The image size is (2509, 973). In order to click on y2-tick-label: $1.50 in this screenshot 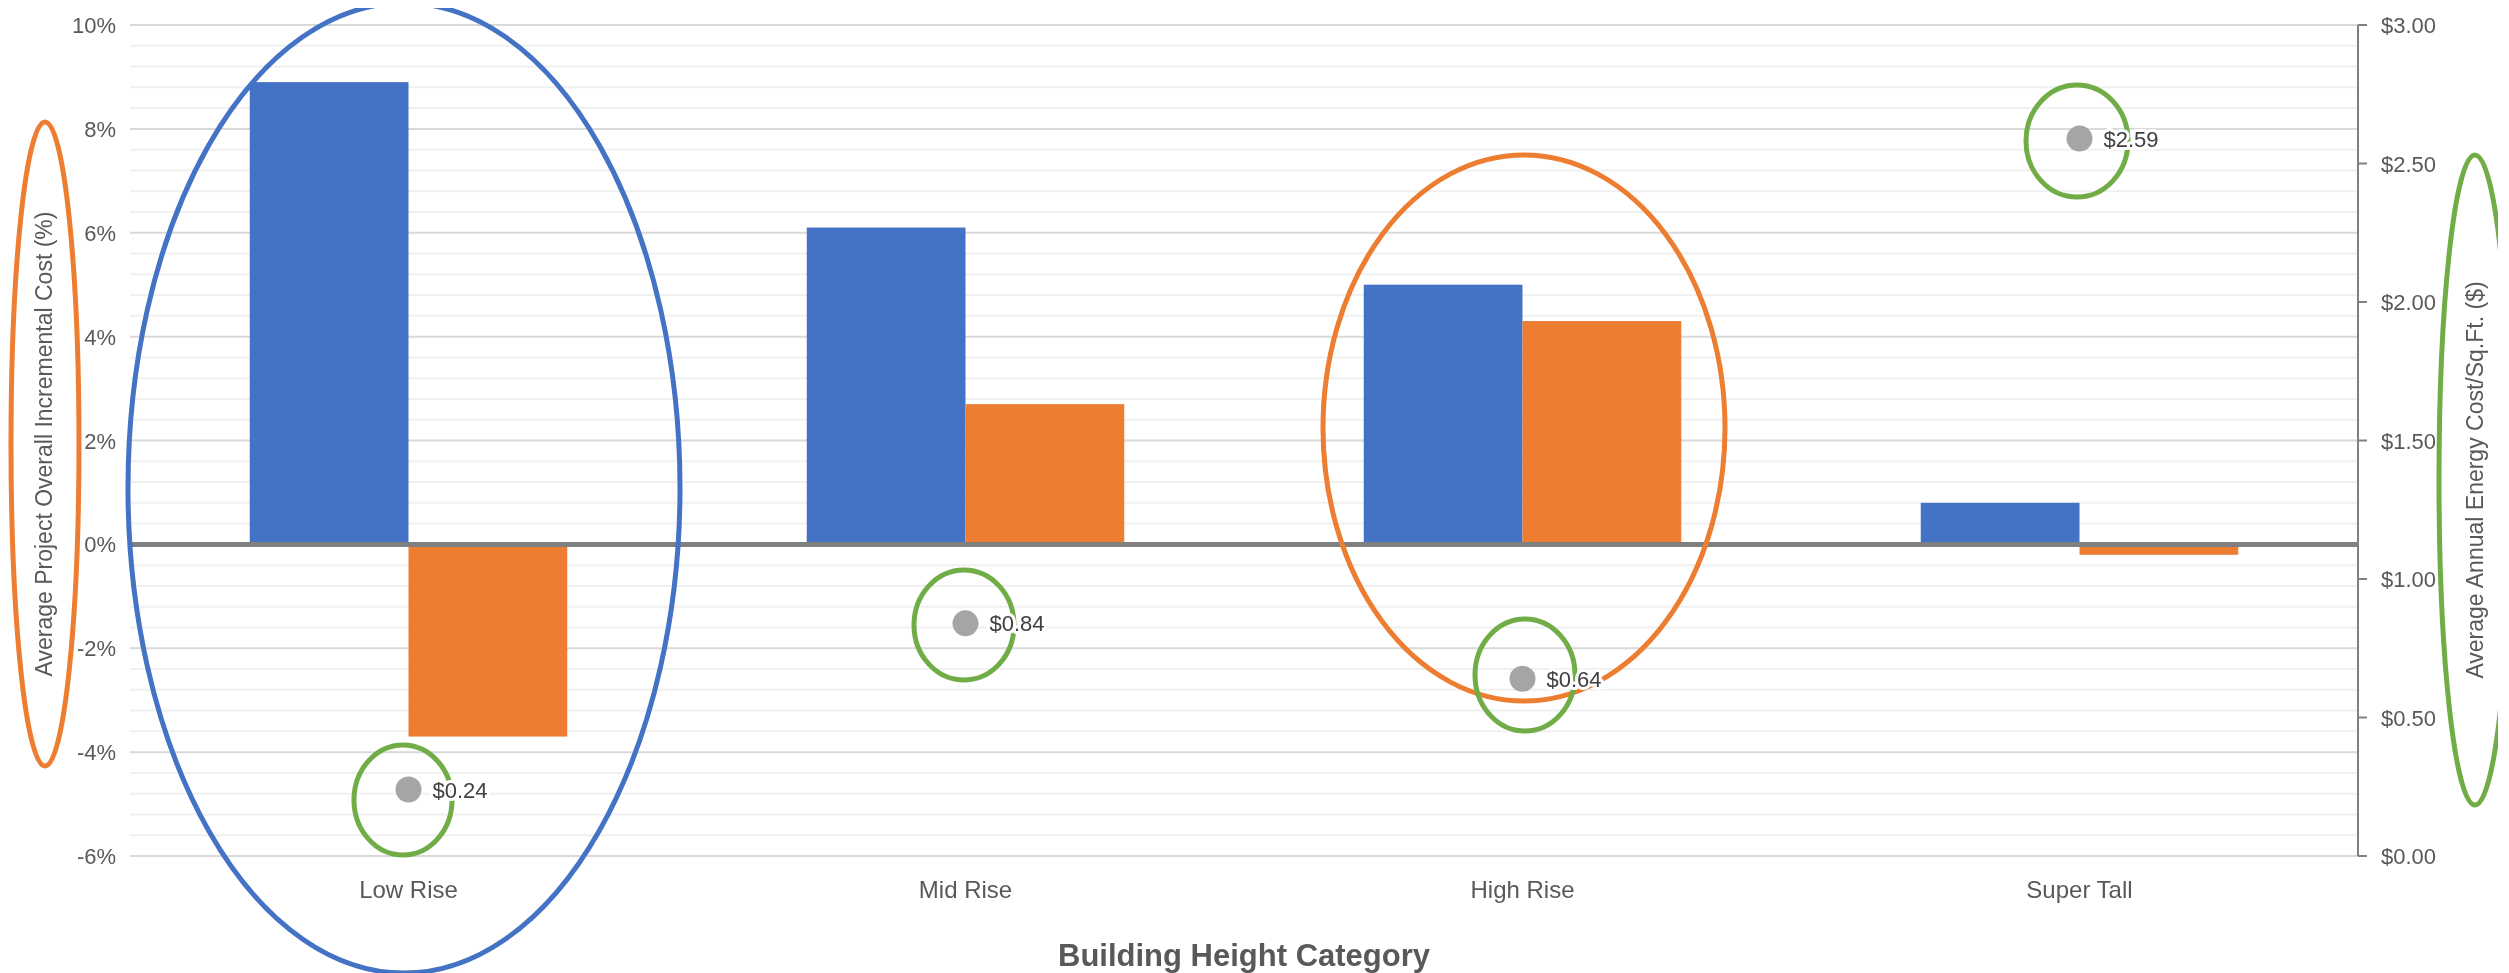, I will do `click(2409, 441)`.